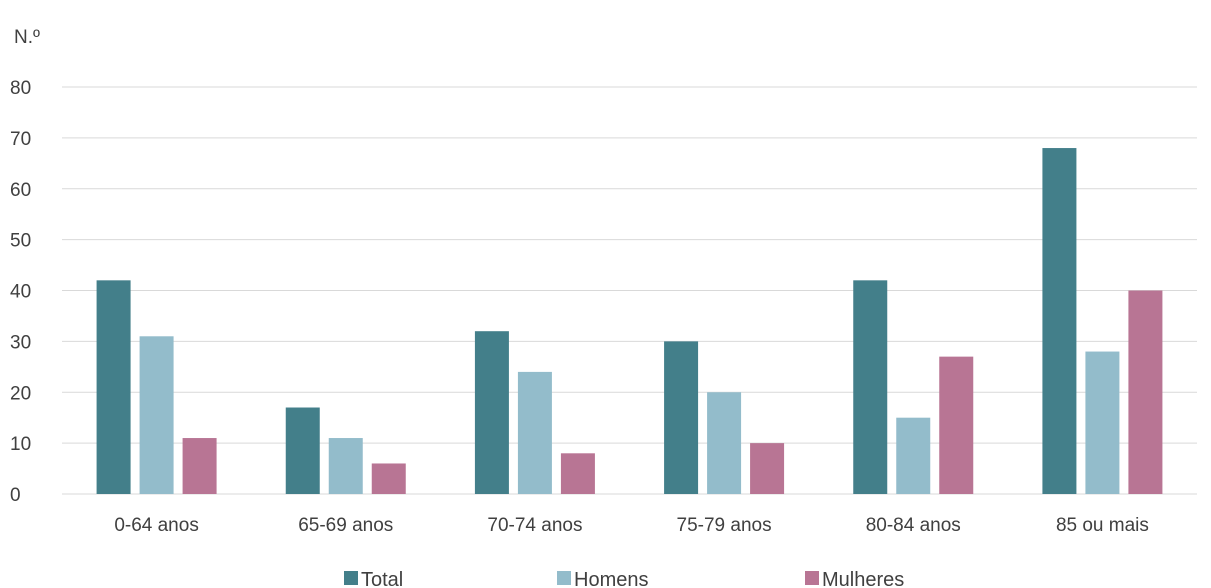 This screenshot has height=588, width=1211. What do you see at coordinates (534, 525) in the screenshot?
I see `x-category-label: 70-74 anos` at bounding box center [534, 525].